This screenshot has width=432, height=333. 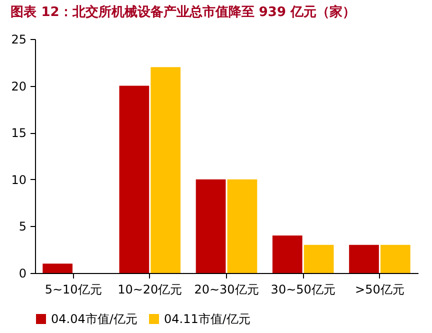 What do you see at coordinates (379, 289) in the screenshot?
I see `x-tick-label: >50亿元` at bounding box center [379, 289].